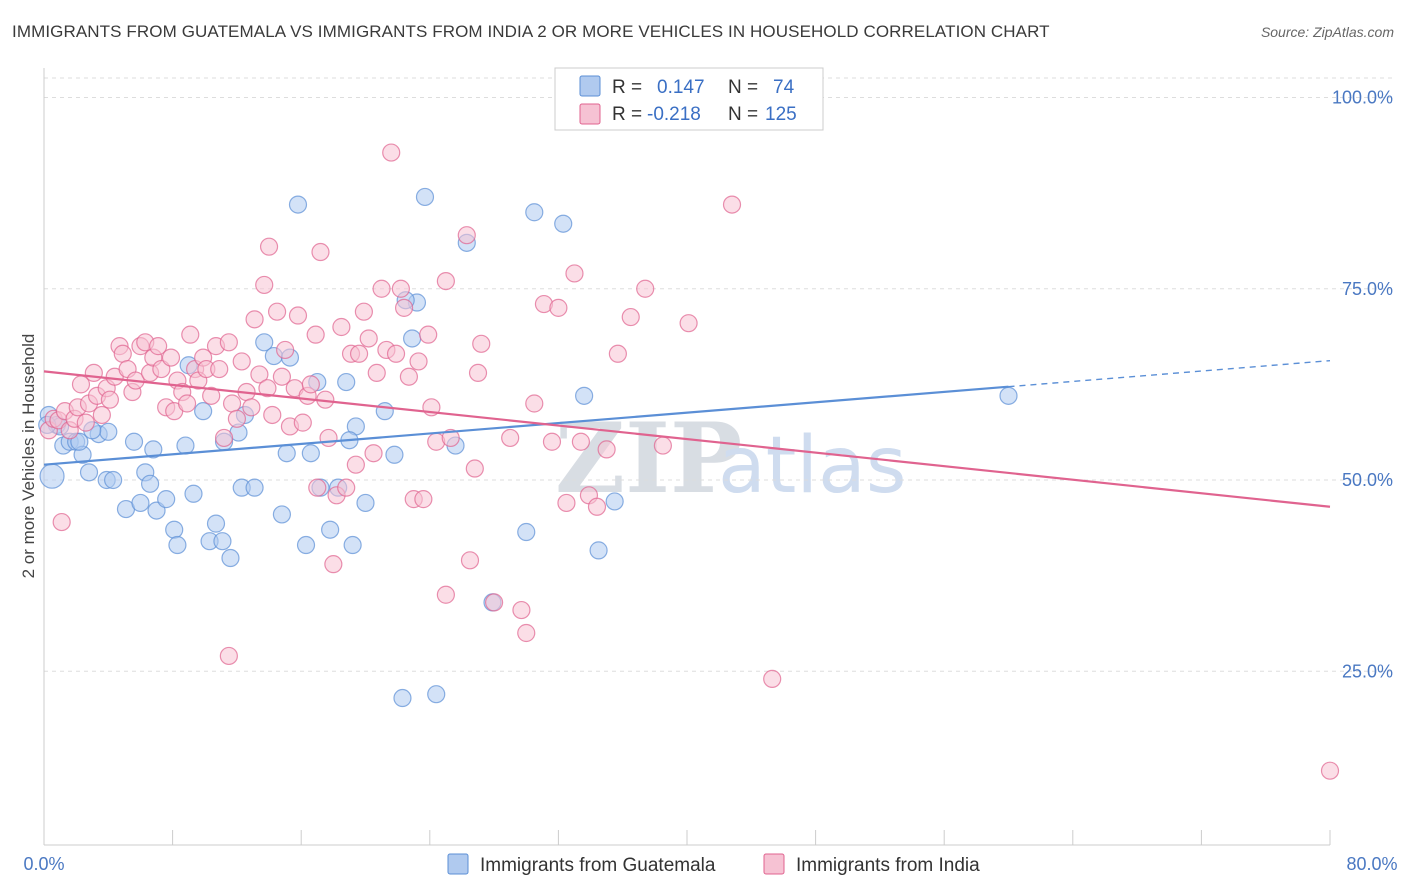  Describe the element at coordinates (28, 456) in the screenshot. I see `y-axis-title: 2 or more Vehicles in Household` at that location.